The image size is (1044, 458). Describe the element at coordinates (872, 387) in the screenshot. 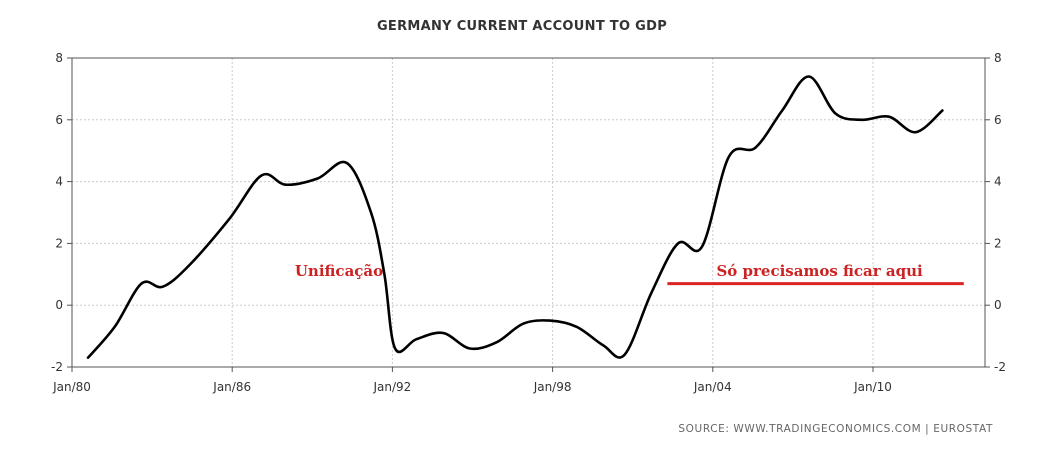

I see `x-tick-label: Jan/10` at that location.